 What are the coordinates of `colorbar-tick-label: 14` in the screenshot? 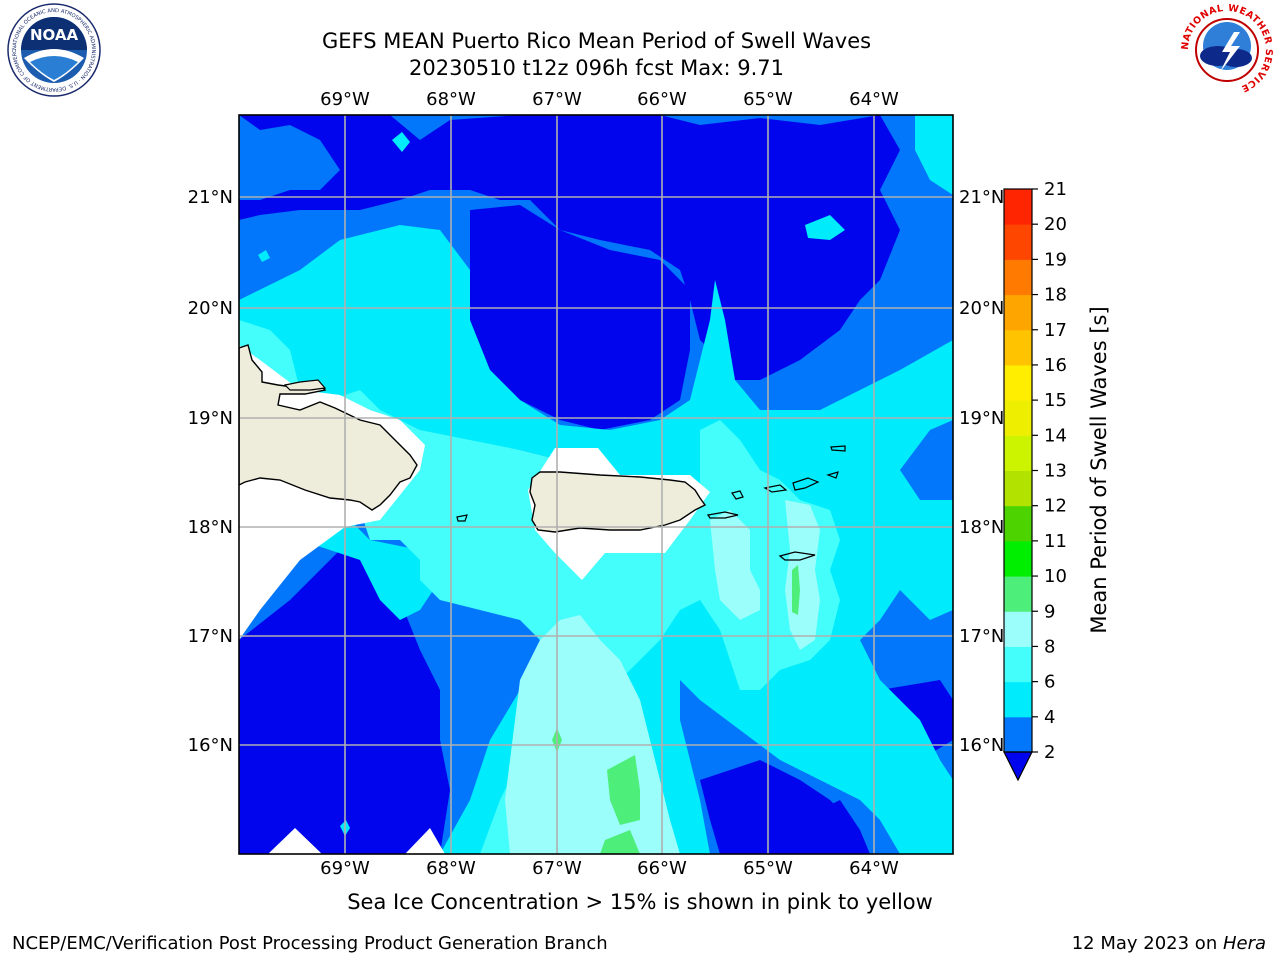 It's located at (1055, 435).